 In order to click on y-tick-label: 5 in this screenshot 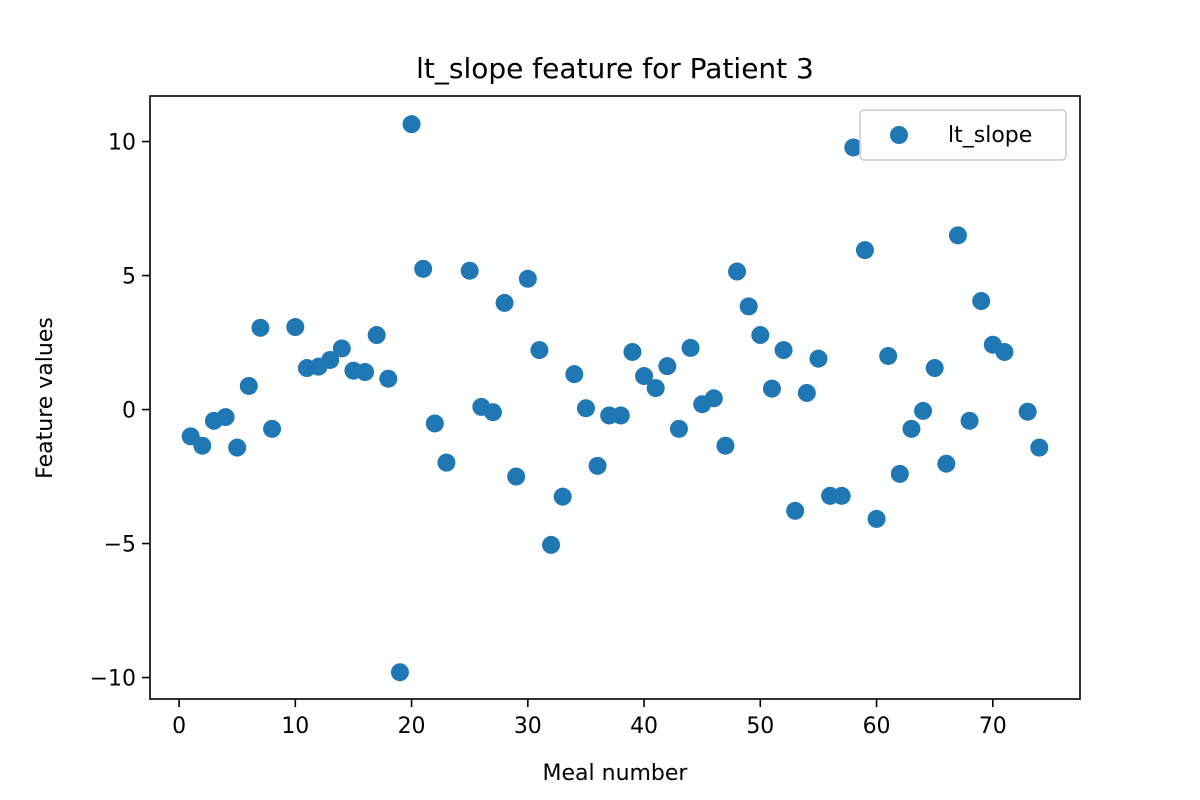, I will do `click(129, 277)`.